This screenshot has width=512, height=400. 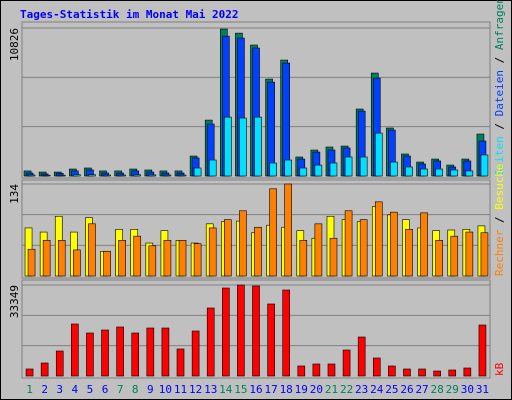 I want to click on x-tick-label: 4, so click(x=75, y=389).